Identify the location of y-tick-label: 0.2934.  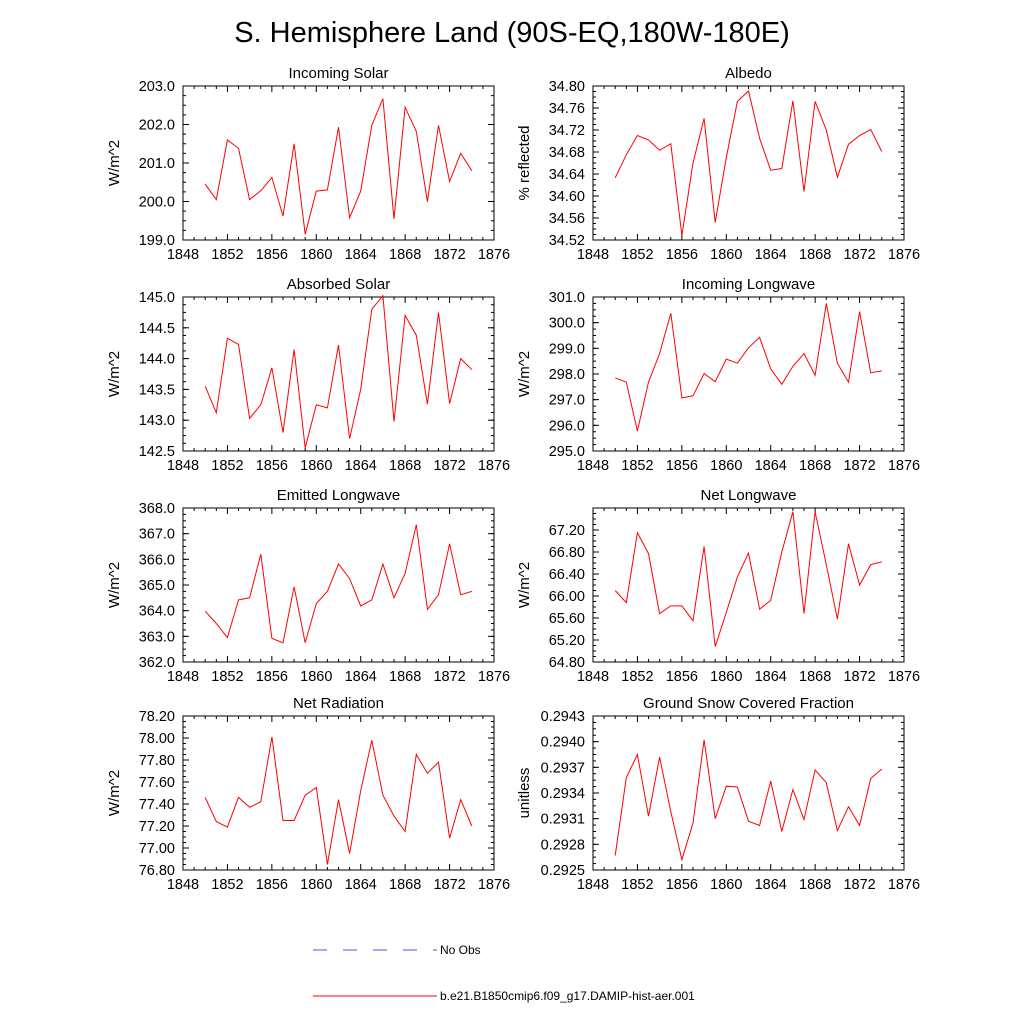
(563, 794).